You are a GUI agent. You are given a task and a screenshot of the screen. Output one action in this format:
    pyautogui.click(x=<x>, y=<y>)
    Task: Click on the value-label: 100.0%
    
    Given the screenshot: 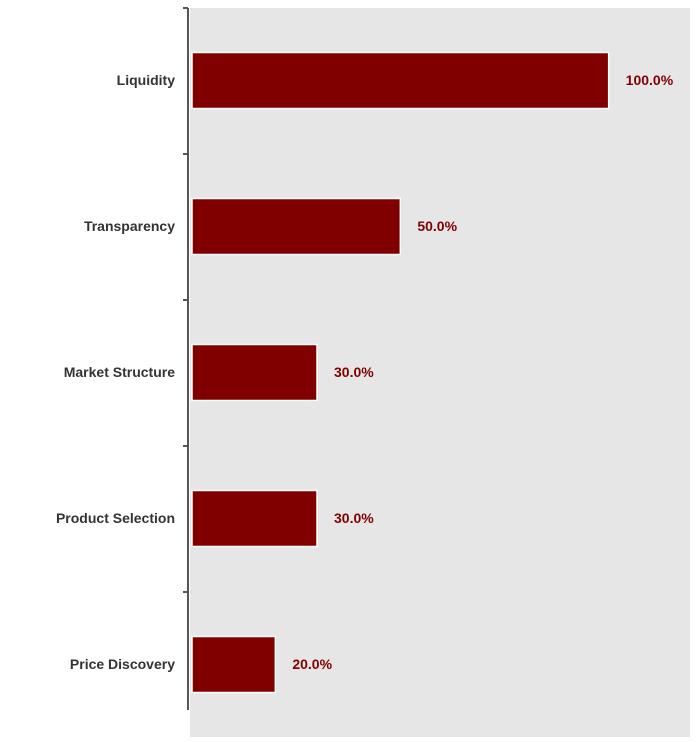 What is the action you would take?
    pyautogui.click(x=650, y=80)
    